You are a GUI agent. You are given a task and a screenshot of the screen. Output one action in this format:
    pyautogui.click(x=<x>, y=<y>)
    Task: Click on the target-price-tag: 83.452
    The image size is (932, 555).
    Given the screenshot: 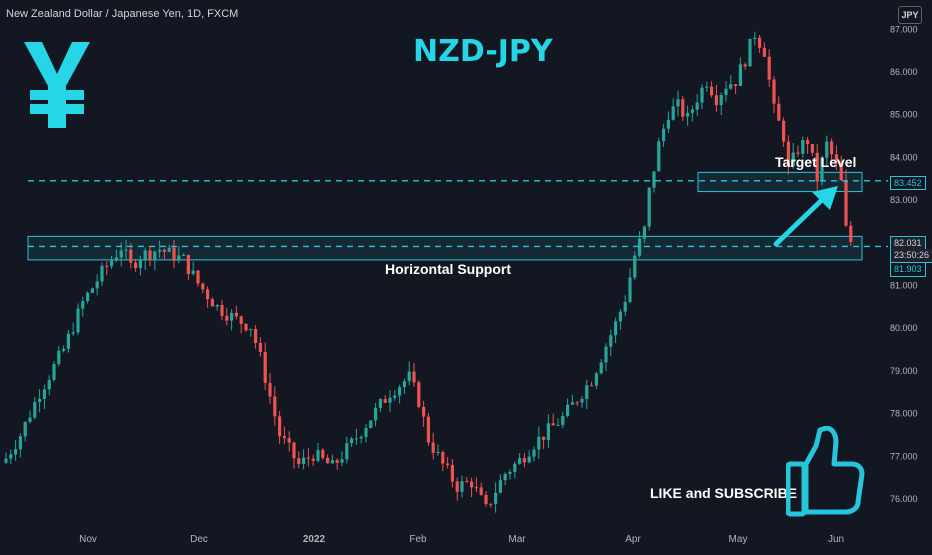 What is the action you would take?
    pyautogui.click(x=908, y=183)
    